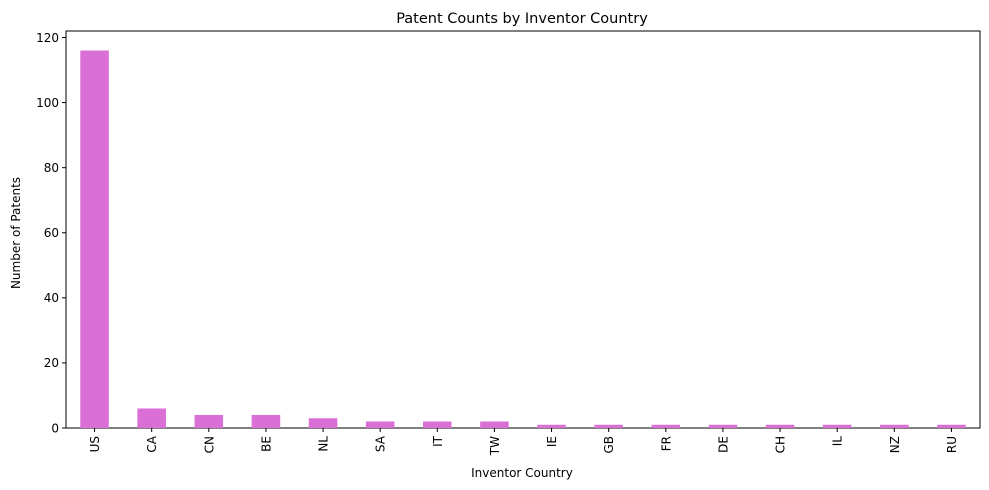 This screenshot has width=989, height=490. I want to click on bar-ch, so click(780, 426).